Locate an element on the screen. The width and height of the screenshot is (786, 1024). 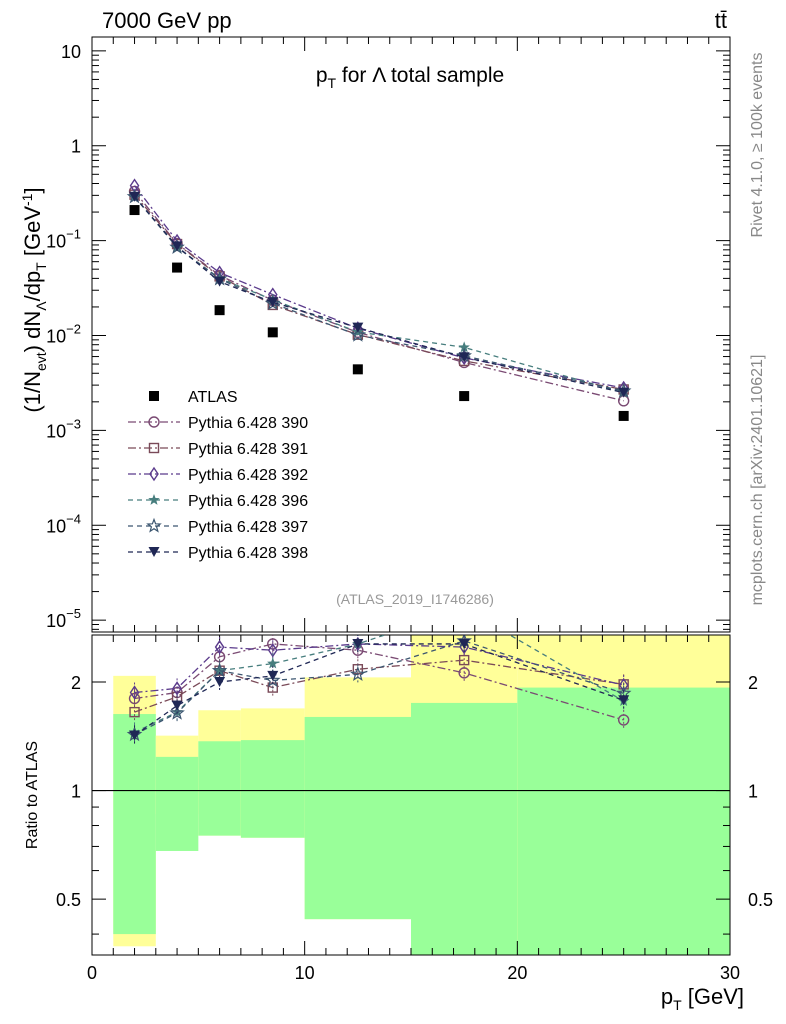
legend-label-6: Pythia 6.428 398 is located at coordinates (248, 553).